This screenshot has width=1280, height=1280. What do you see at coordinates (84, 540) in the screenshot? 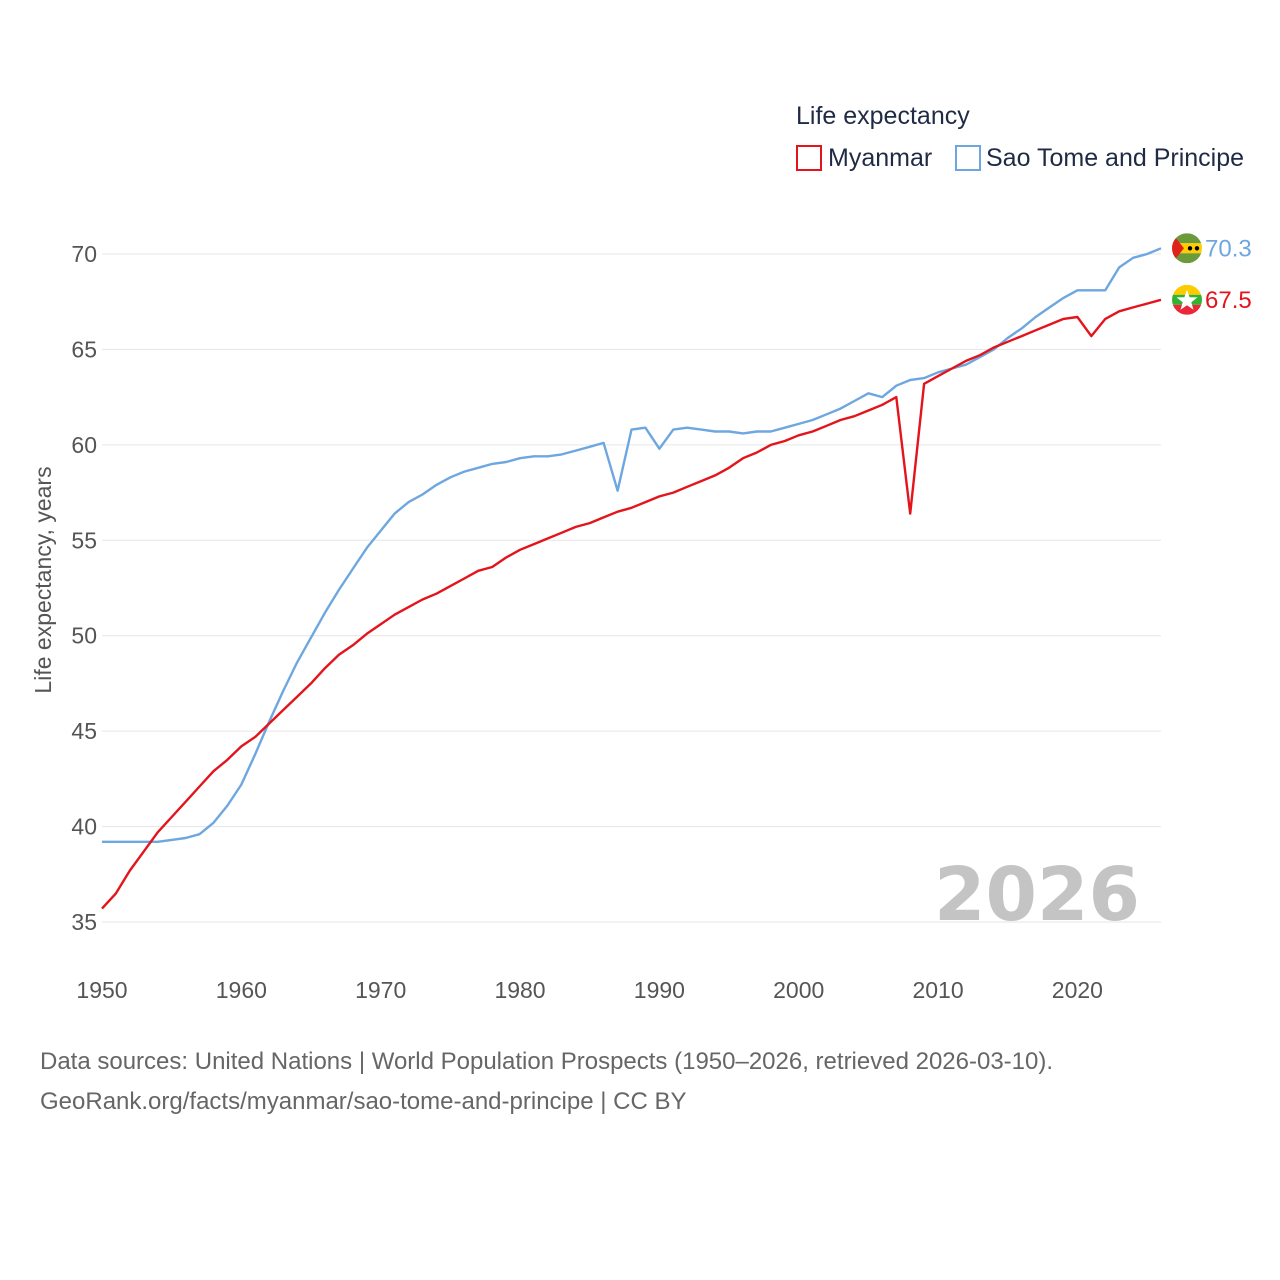
I see `y-tick-label-55: 55` at bounding box center [84, 540].